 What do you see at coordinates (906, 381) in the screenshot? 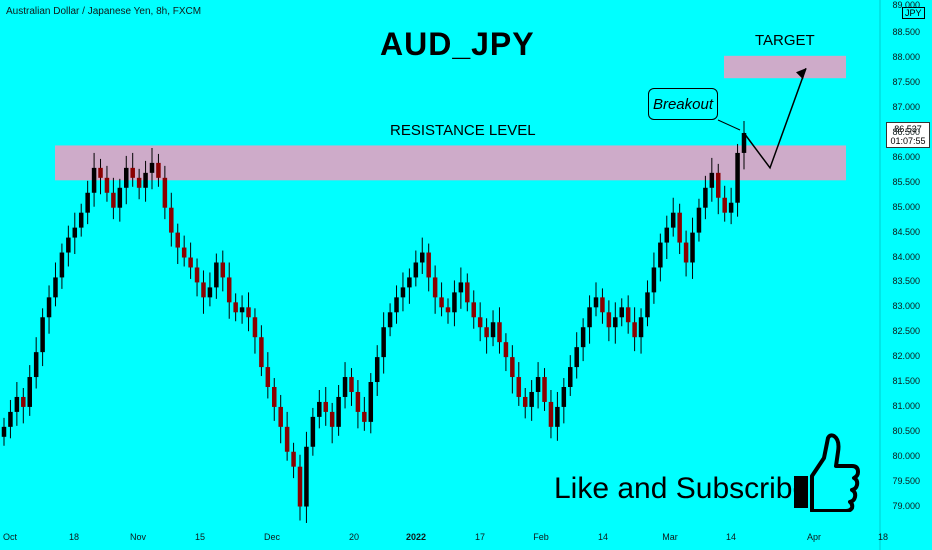
I see `price-tick-label: 81.500` at bounding box center [906, 381].